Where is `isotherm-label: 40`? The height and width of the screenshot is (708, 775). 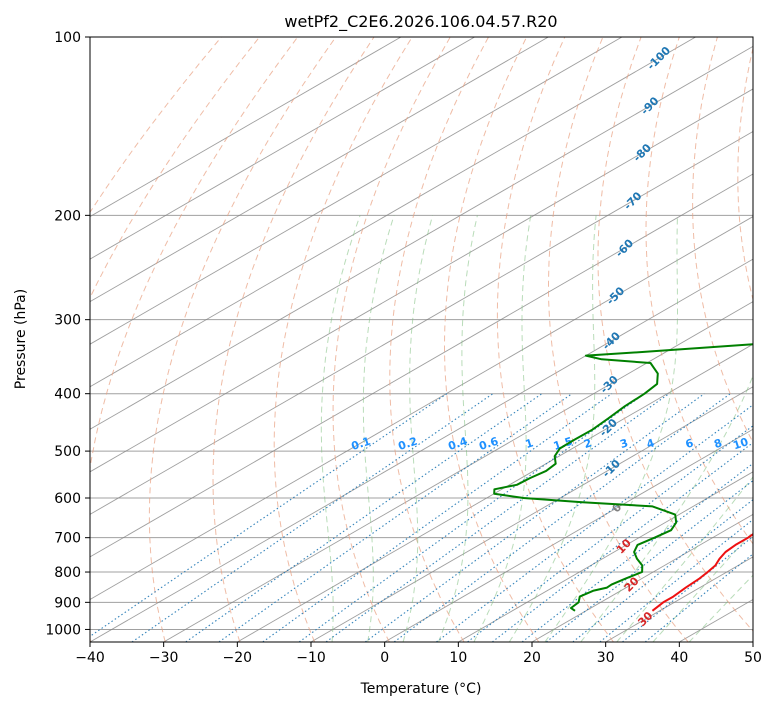 isotherm-label: 40 is located at coordinates (648, 660).